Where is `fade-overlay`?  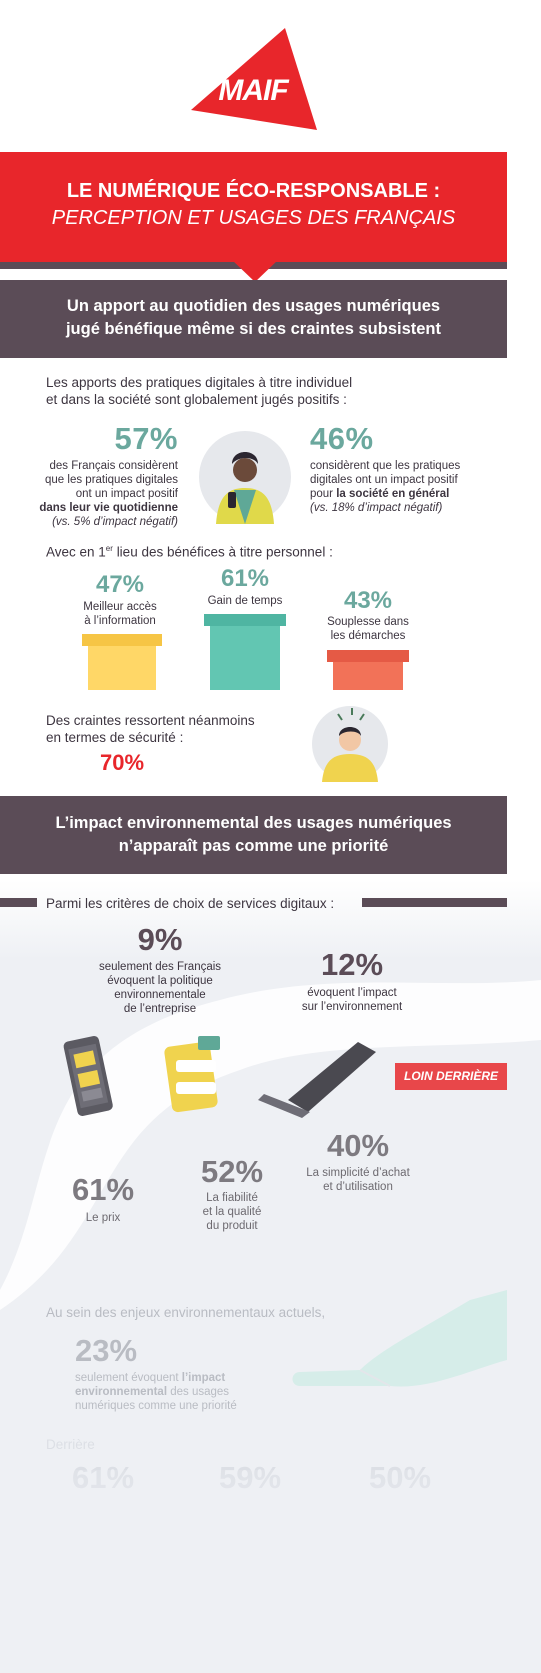 fade-overlay is located at coordinates (270, 1571).